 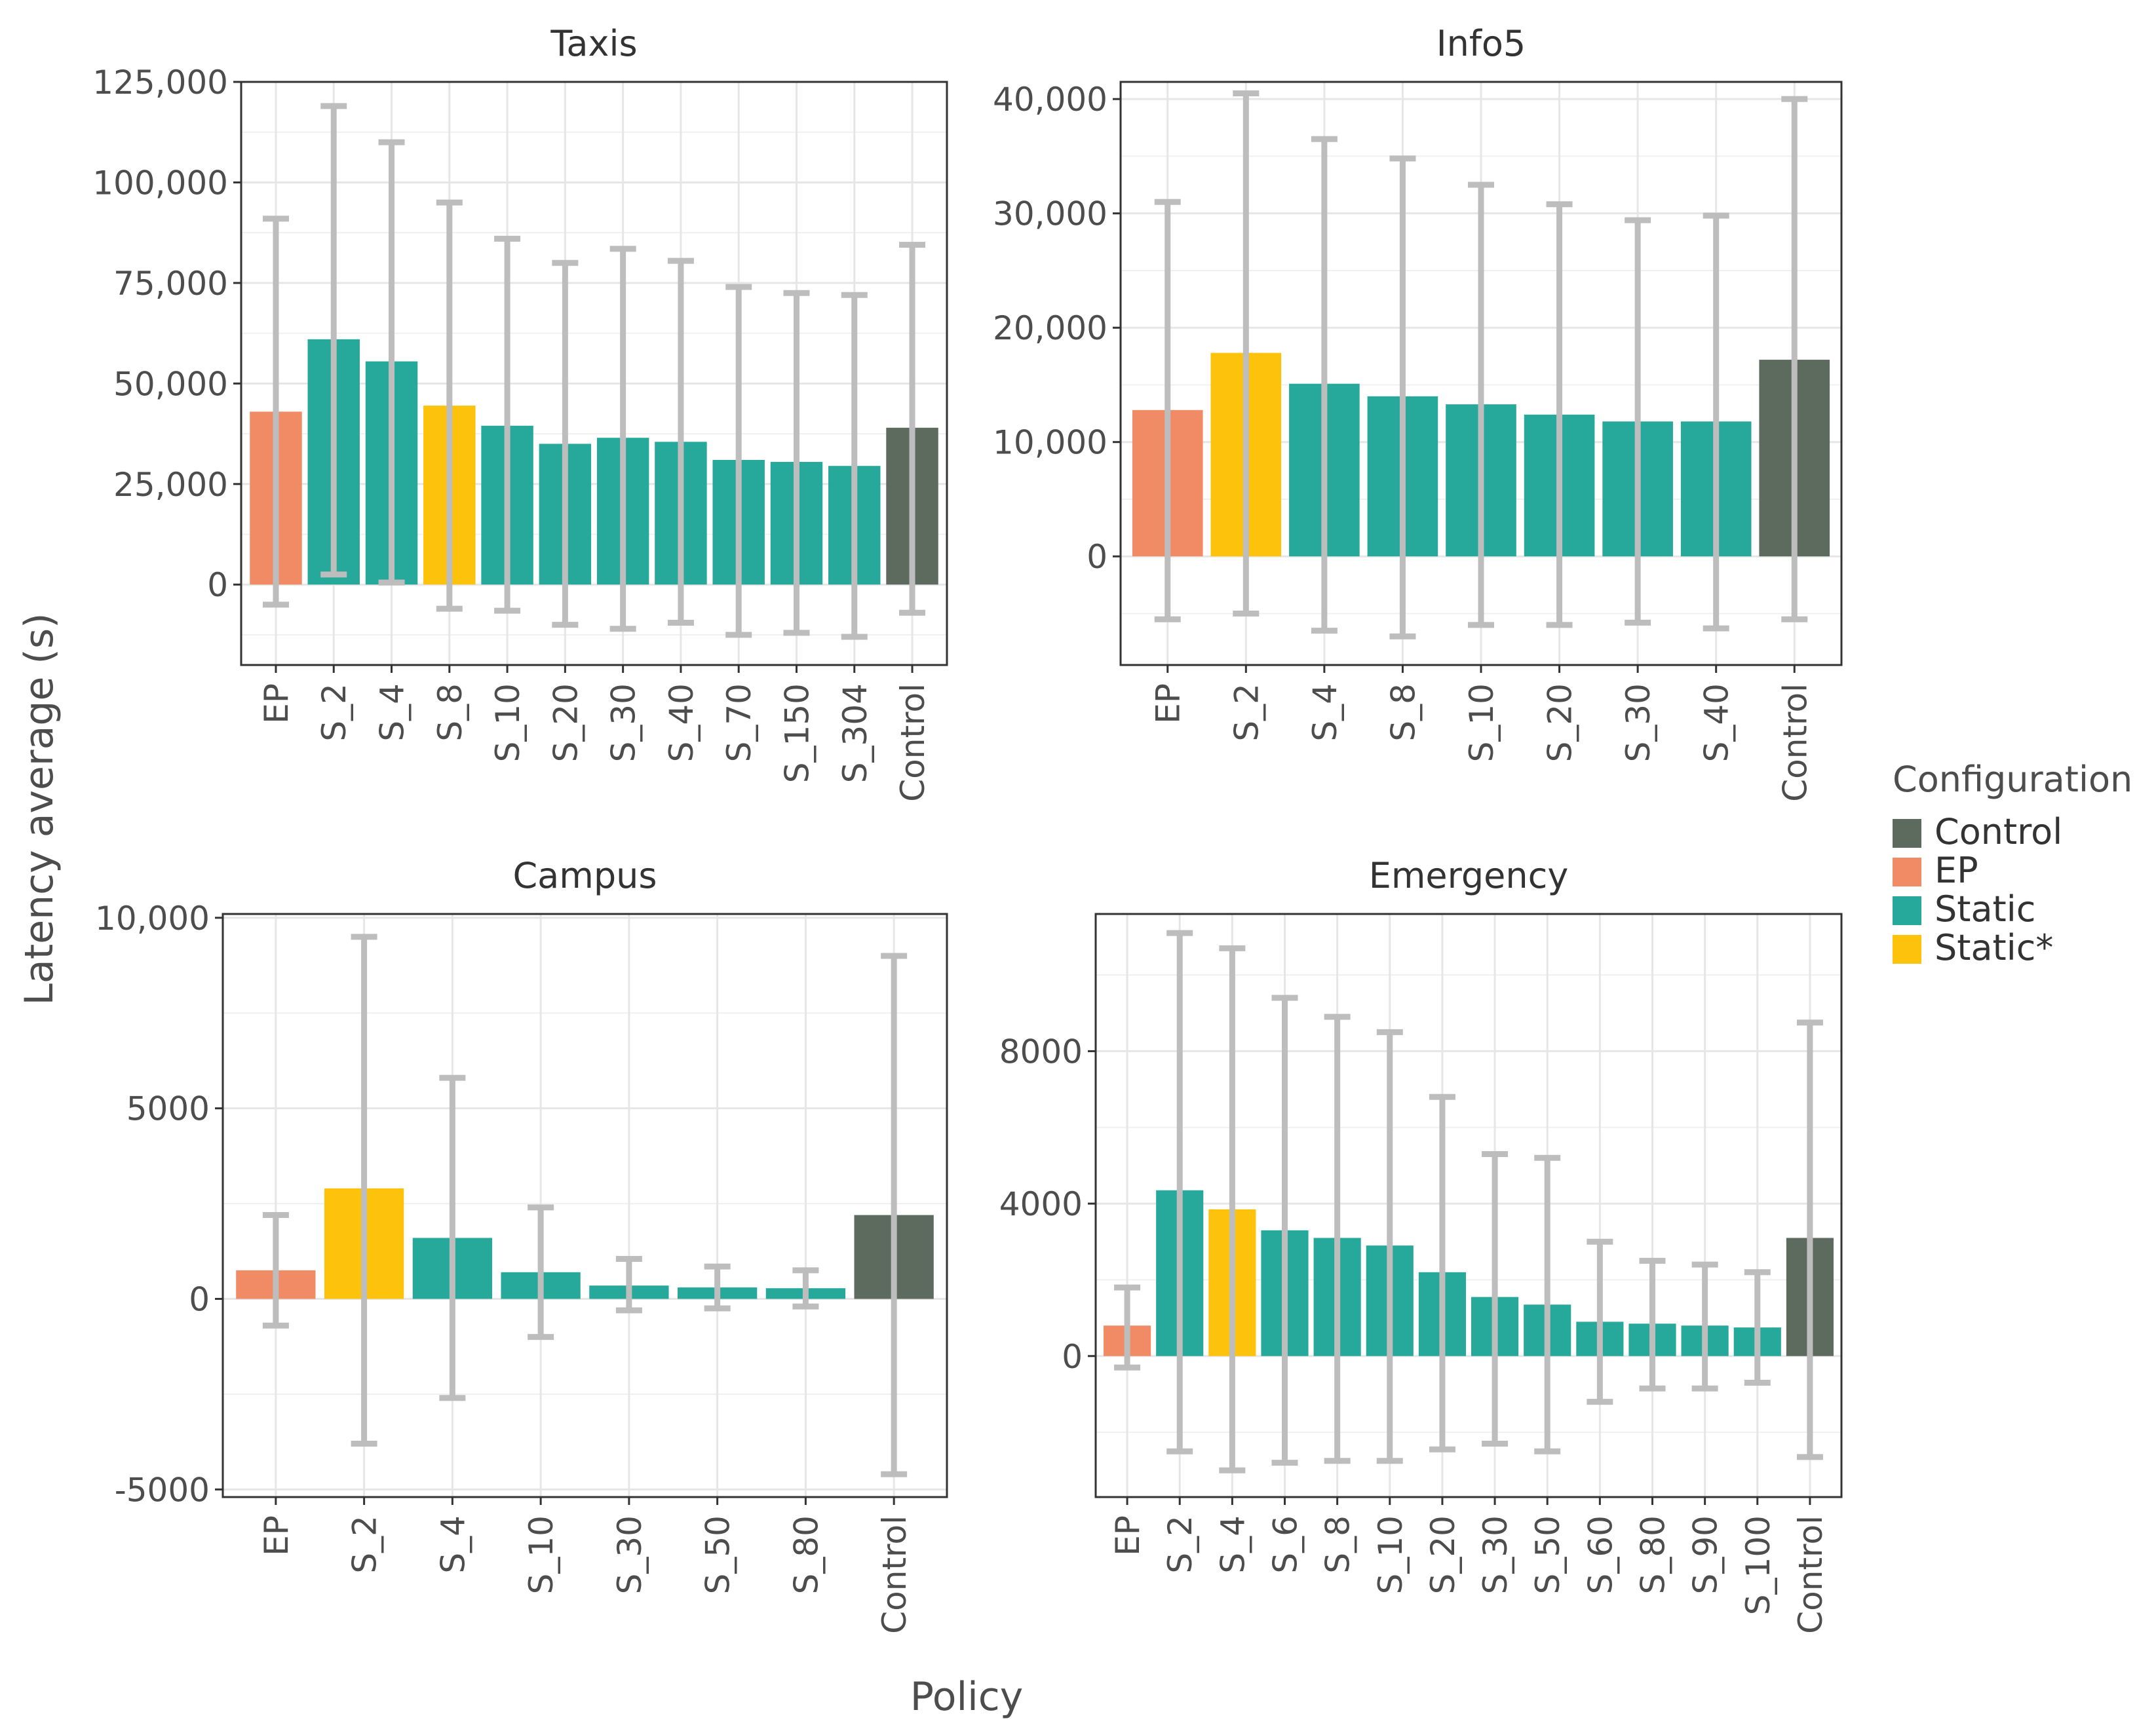 What do you see at coordinates (1758, 1565) in the screenshot?
I see `x-tick-label: S_100` at bounding box center [1758, 1565].